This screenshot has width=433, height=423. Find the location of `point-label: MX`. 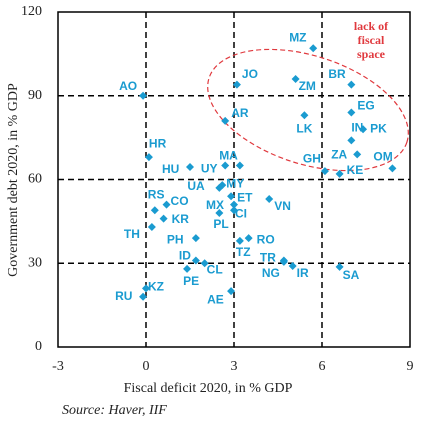

point-label: MX is located at coordinates (215, 205).